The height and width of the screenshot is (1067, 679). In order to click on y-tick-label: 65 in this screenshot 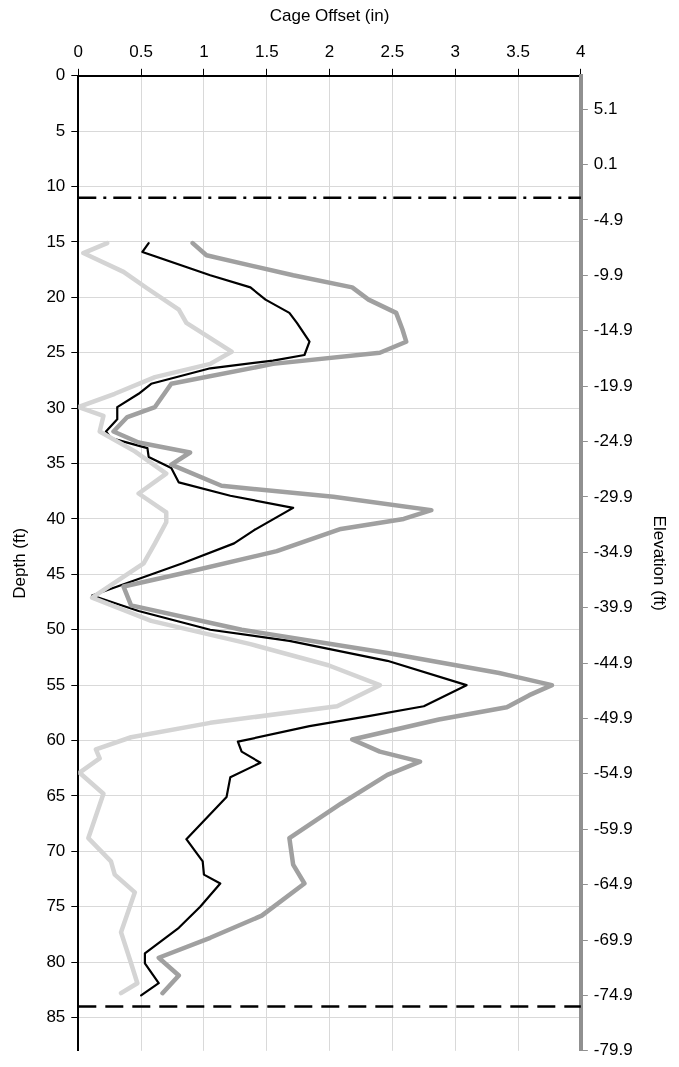, I will do `click(56, 795)`.